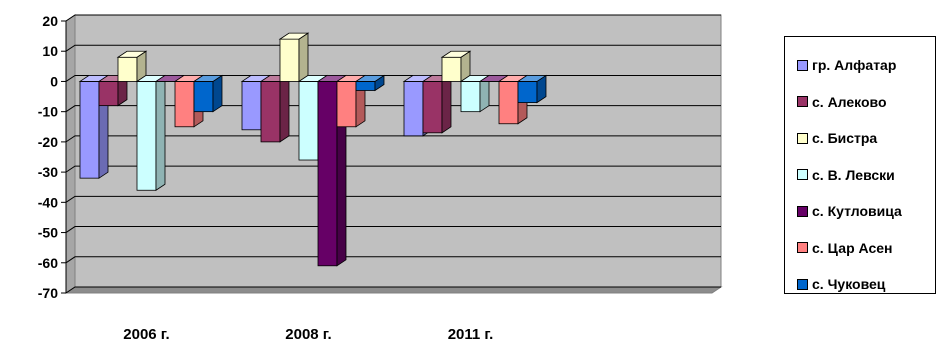 Image resolution: width=942 pixels, height=341 pixels. What do you see at coordinates (48, 112) in the screenshot?
I see `y-tick-label: -10` at bounding box center [48, 112].